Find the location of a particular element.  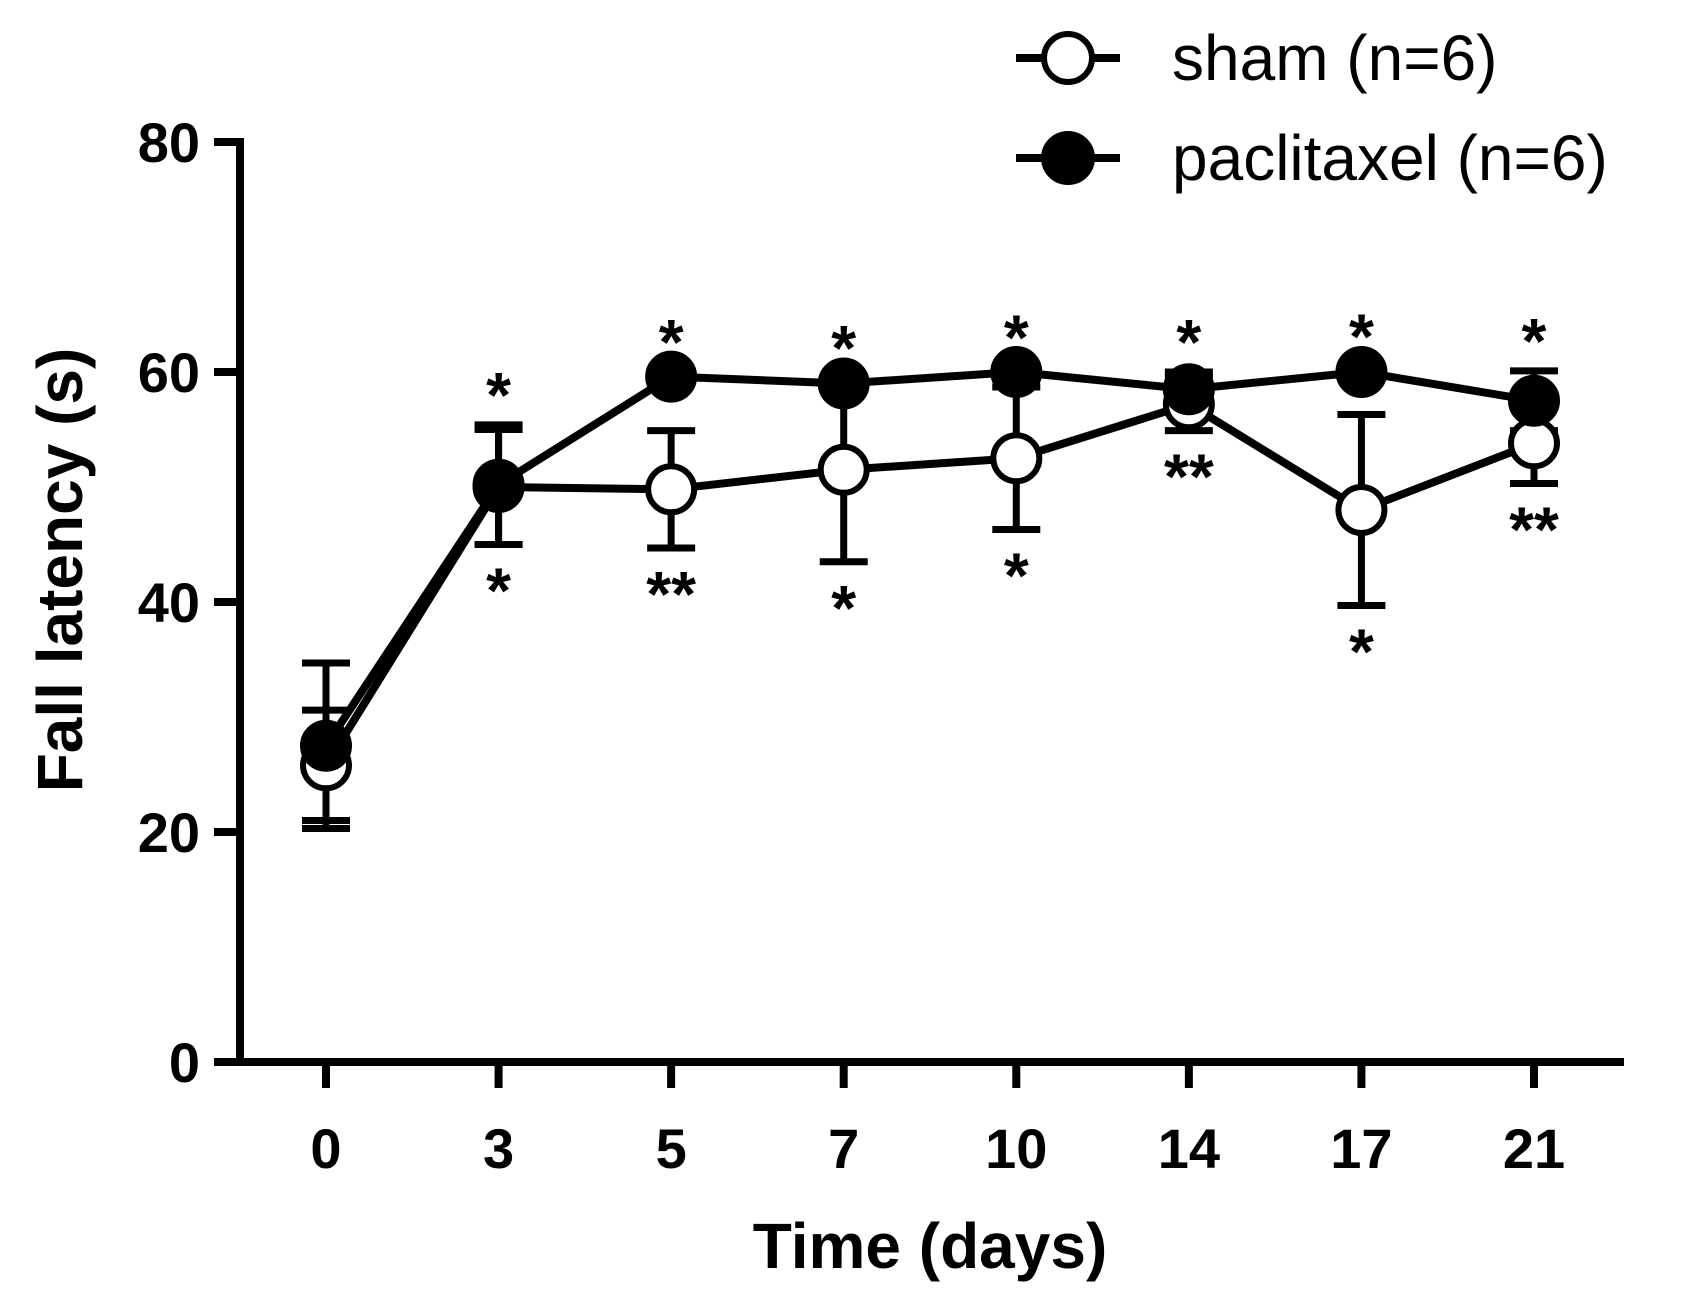

legend-sham-marker is located at coordinates (1068, 58).